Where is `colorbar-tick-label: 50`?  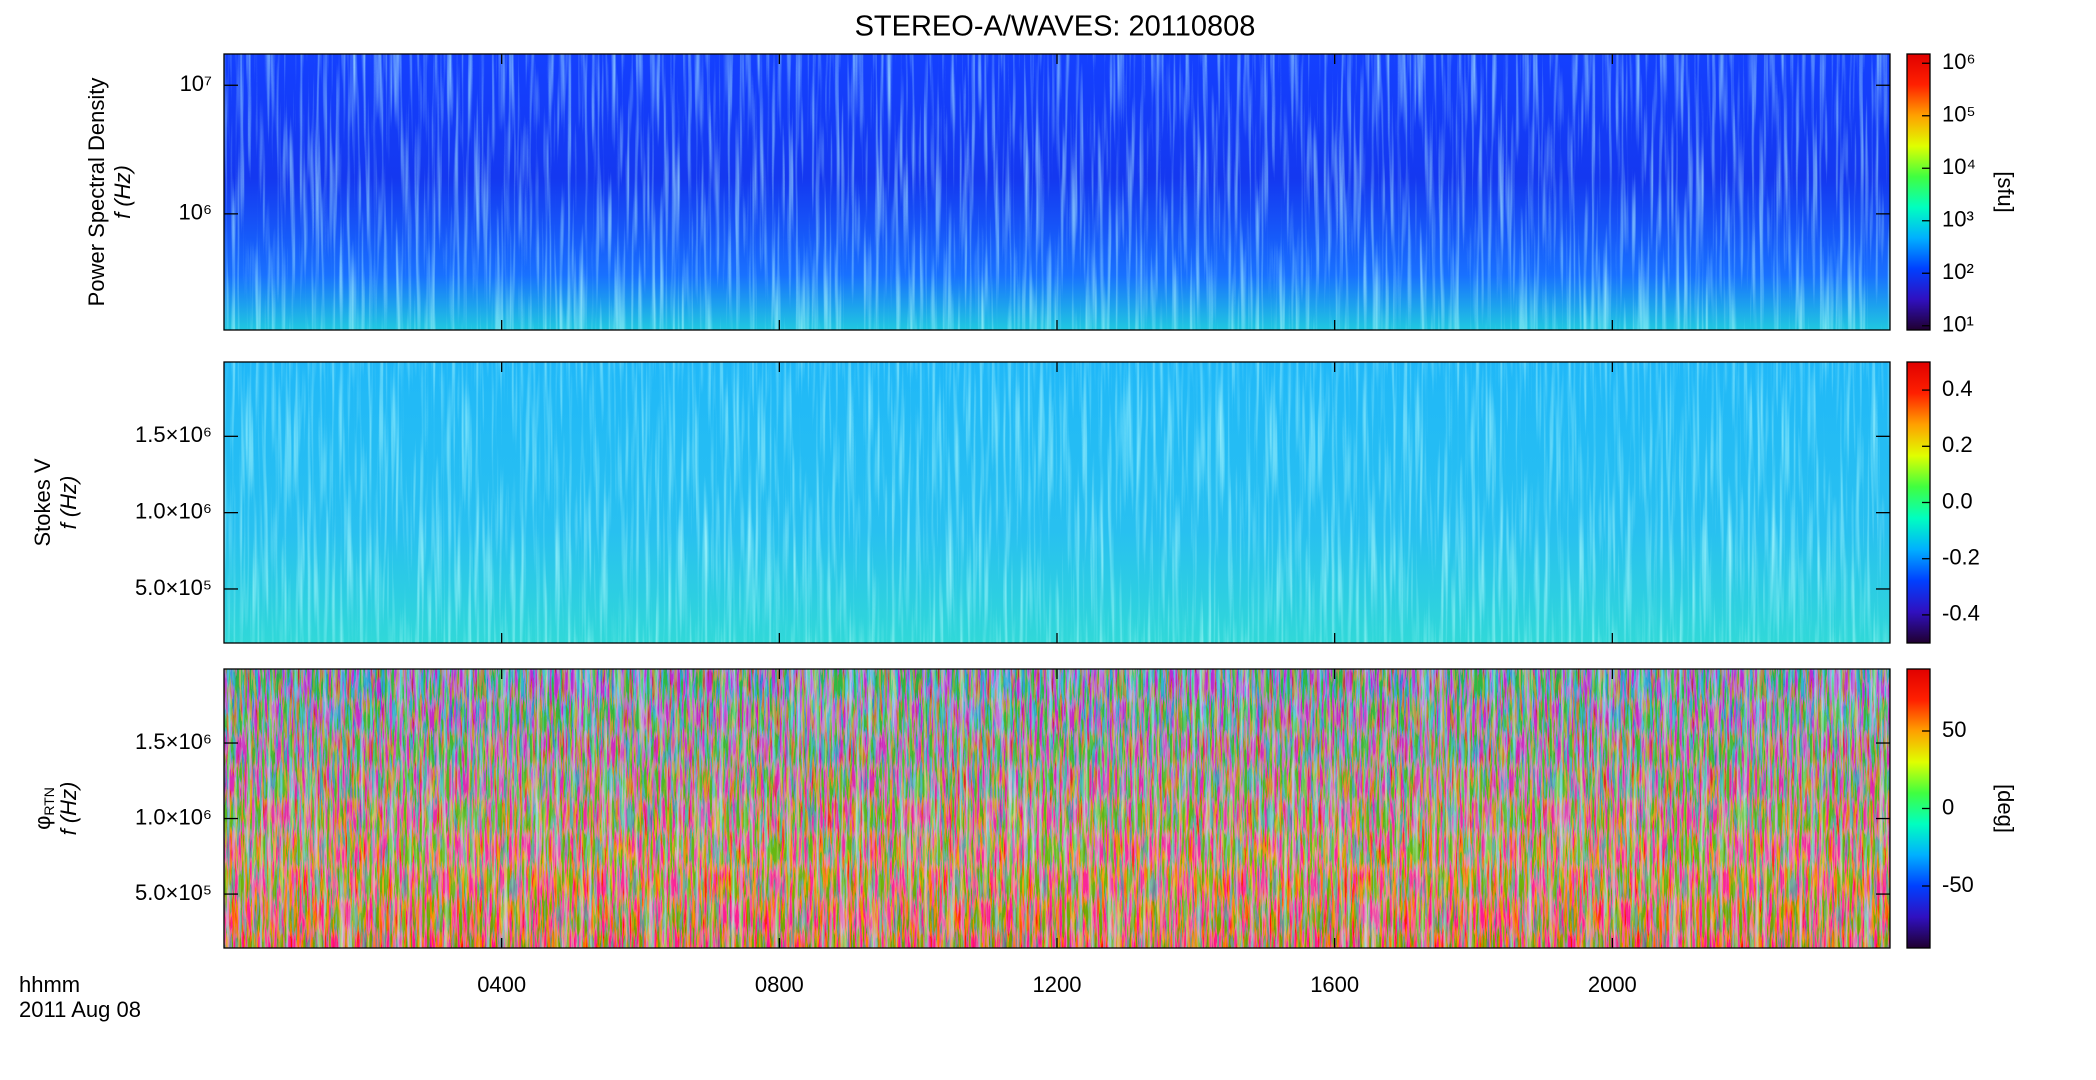 colorbar-tick-label: 50 is located at coordinates (1954, 729).